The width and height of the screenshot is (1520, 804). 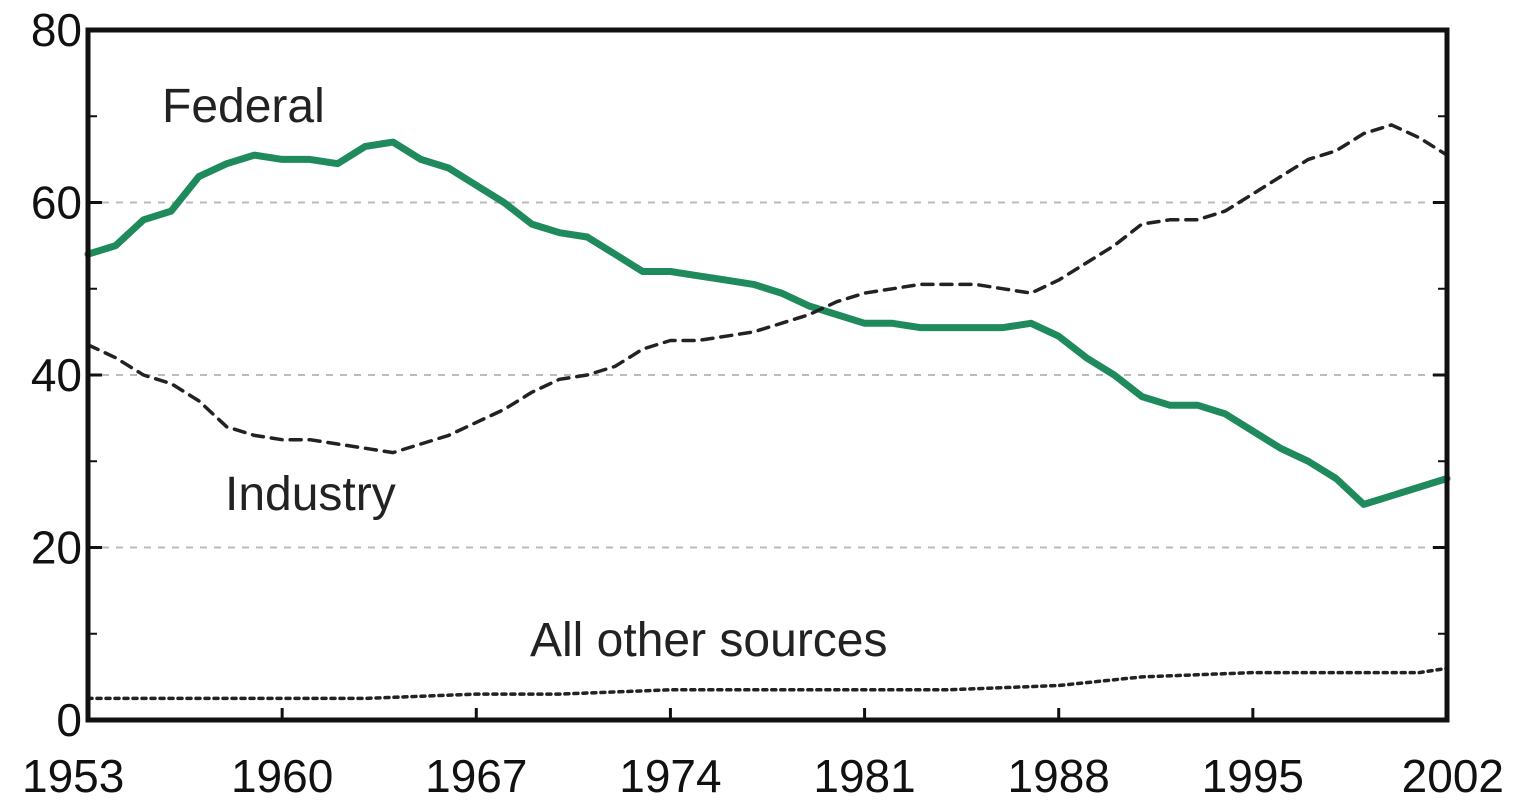 I want to click on y-tick-label-40: 40, so click(x=56, y=375).